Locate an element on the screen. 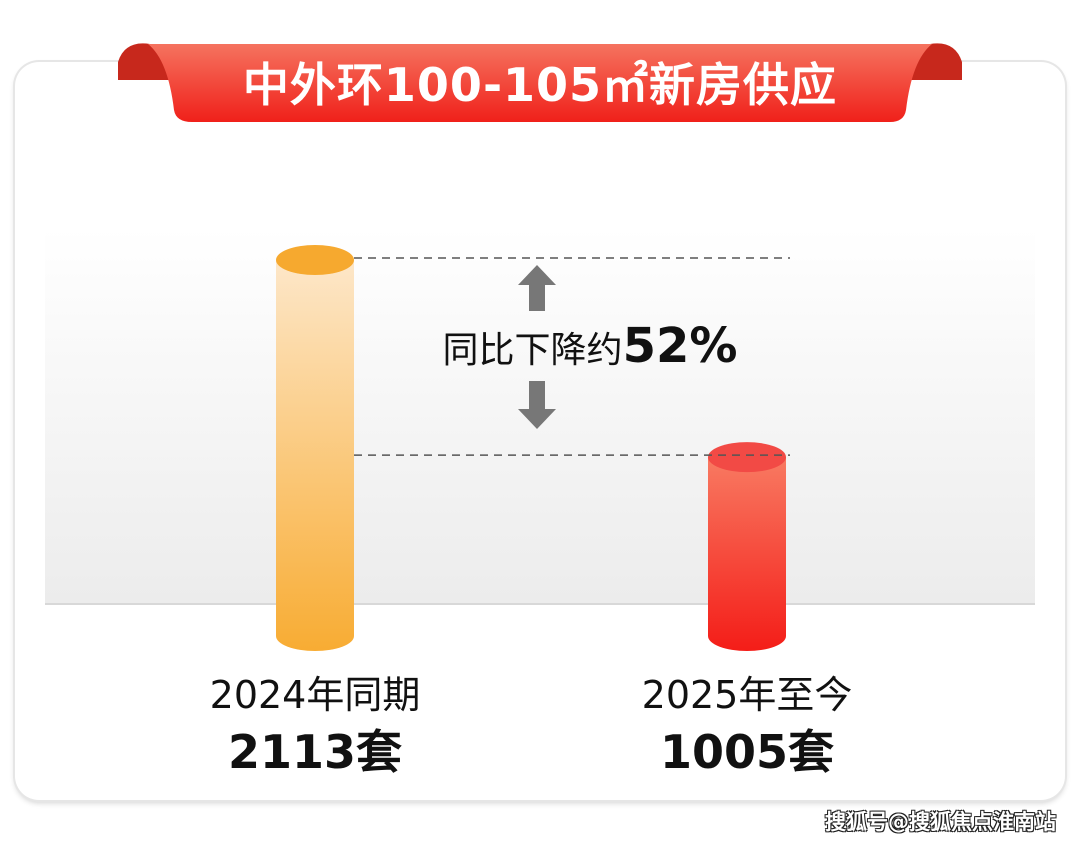  title-ribbon is located at coordinates (540, 83).